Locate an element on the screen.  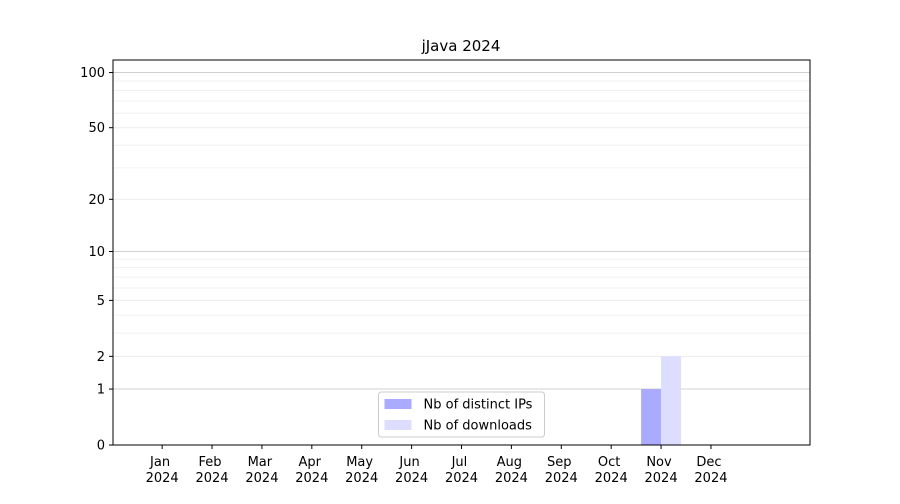
x-tick-label: Mar 2024 is located at coordinates (261, 470).